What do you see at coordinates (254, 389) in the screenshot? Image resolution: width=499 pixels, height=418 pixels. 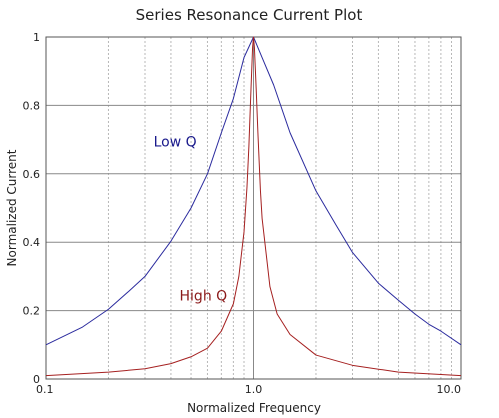 I see `x-tick-label: 1.0` at bounding box center [254, 389].